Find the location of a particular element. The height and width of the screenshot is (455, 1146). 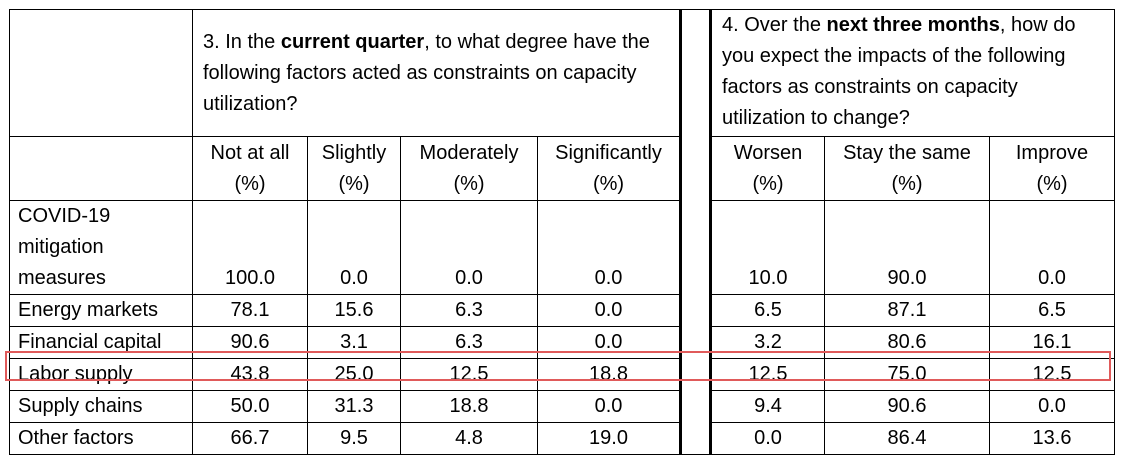

cell: 50.0 is located at coordinates (250, 406).